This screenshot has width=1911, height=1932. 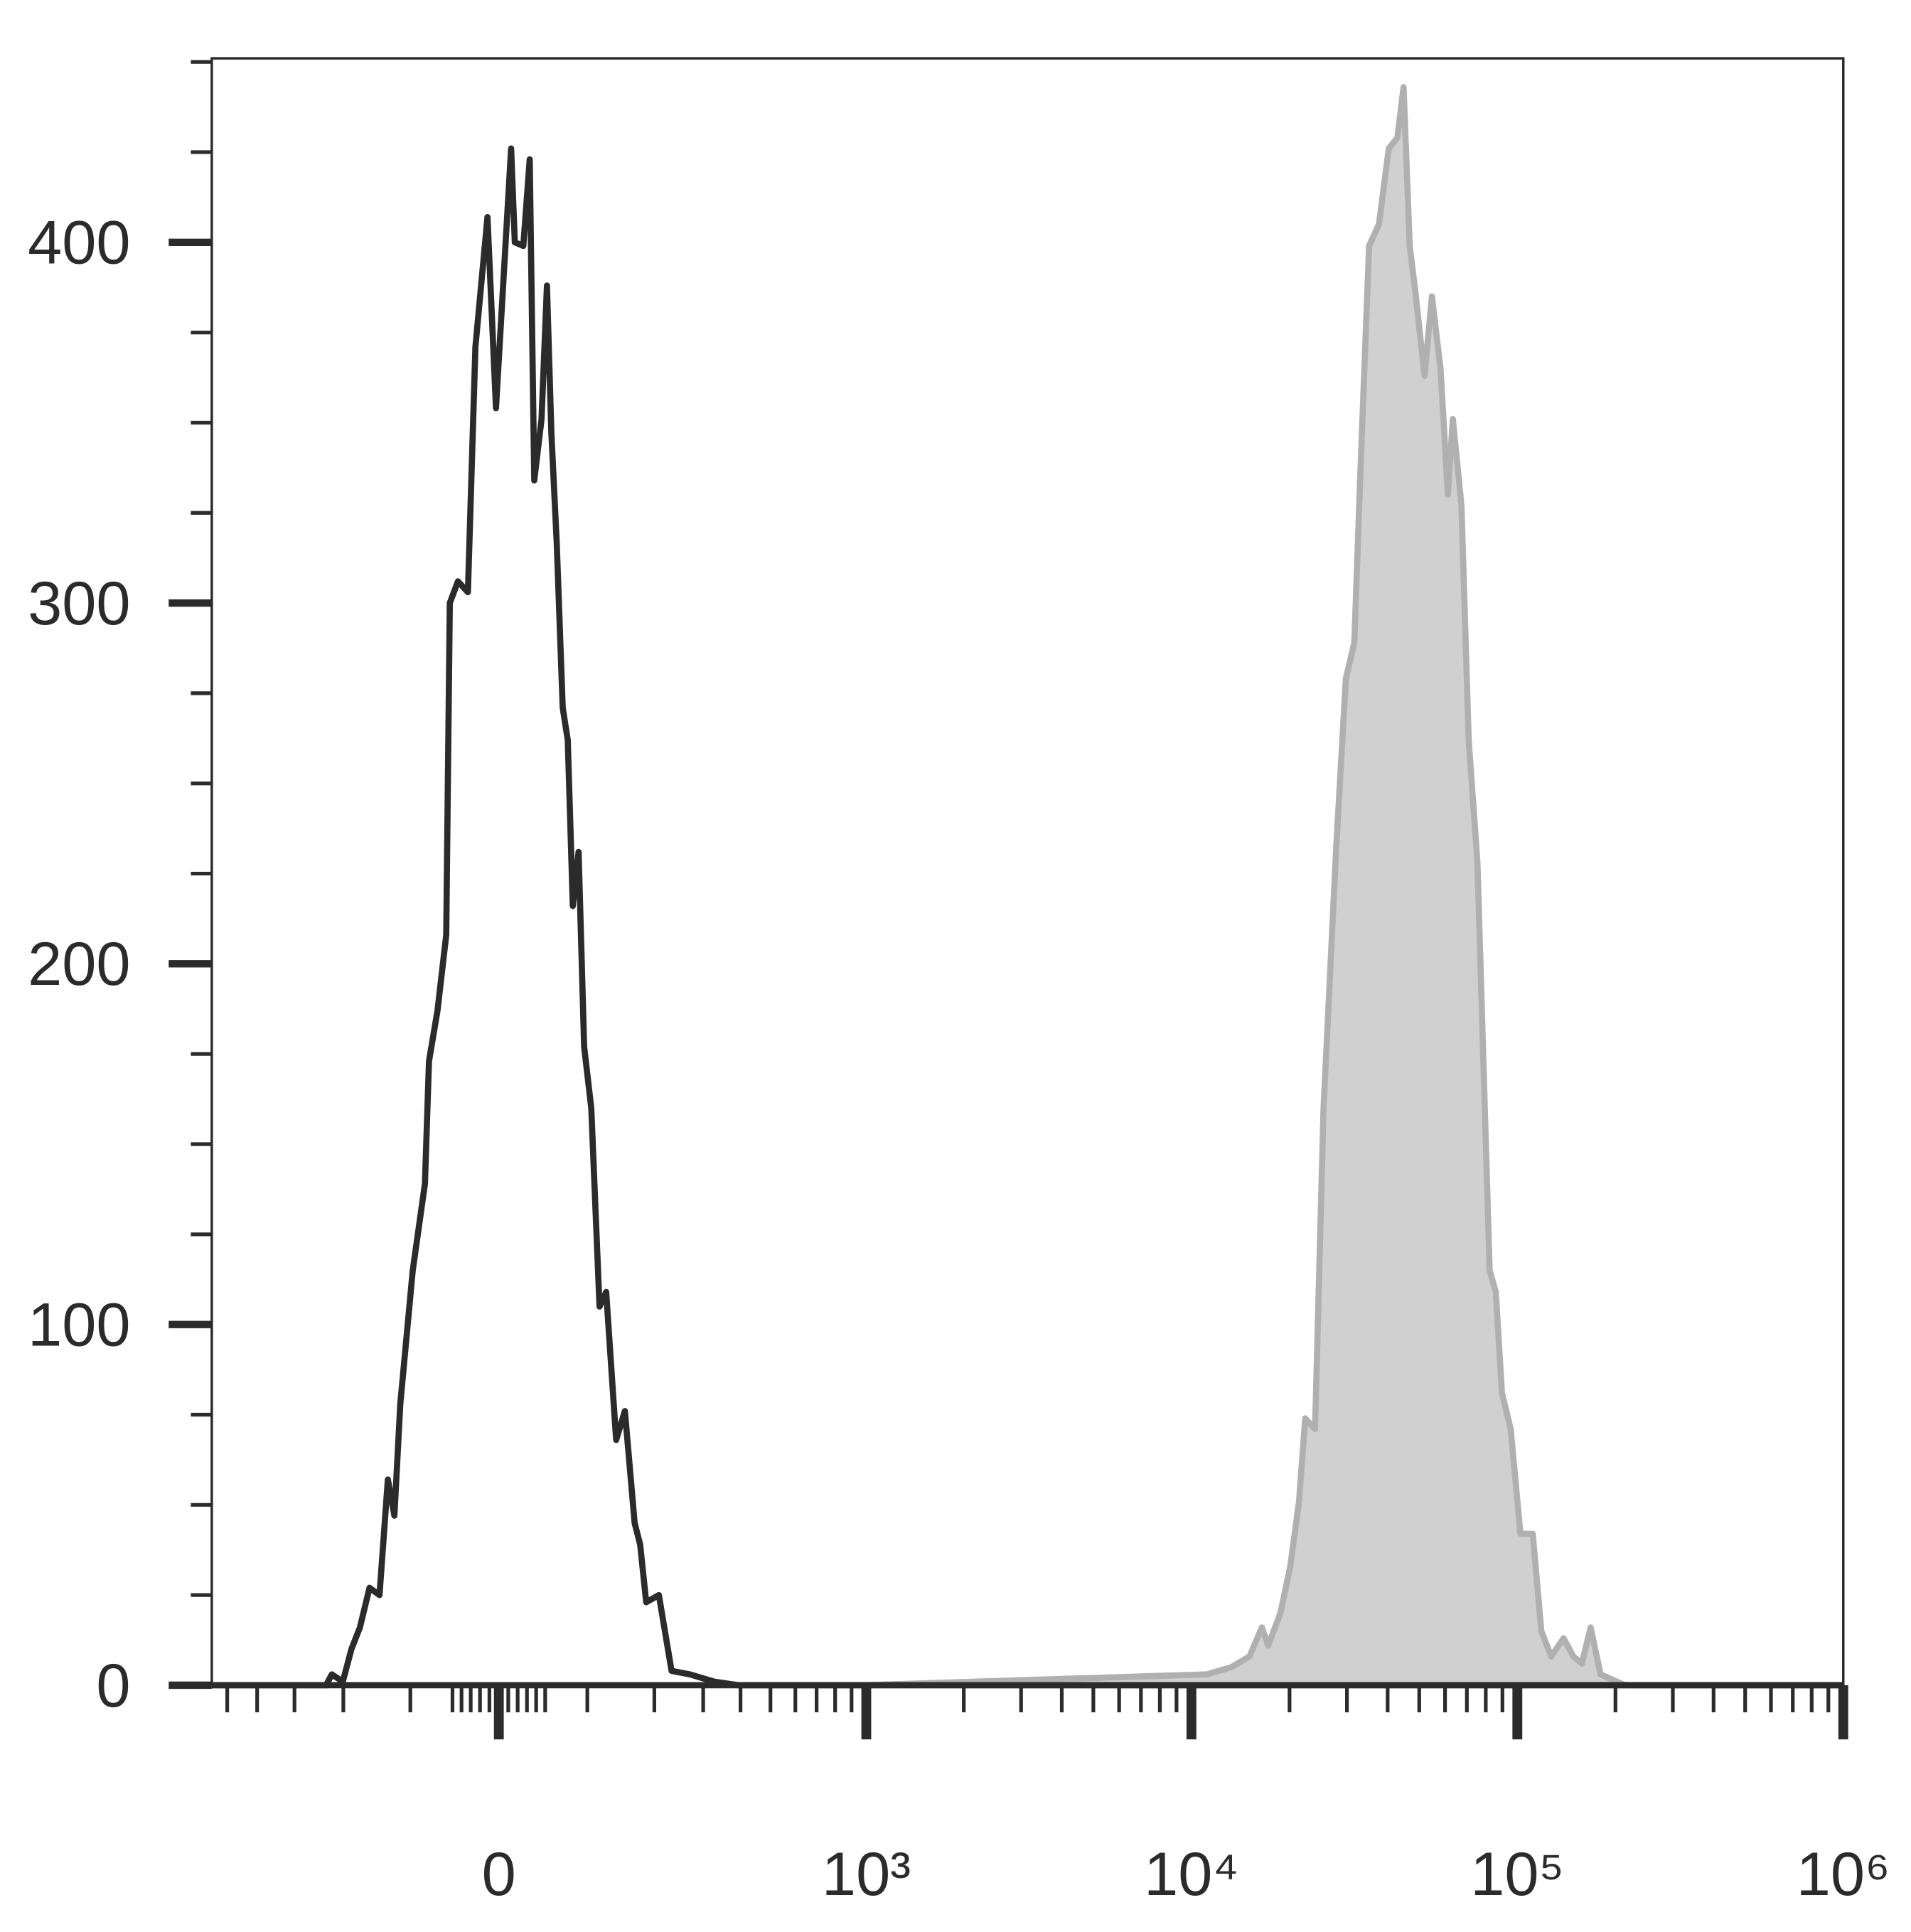 I want to click on x-tick-label: 10⁶, so click(x=1843, y=1875).